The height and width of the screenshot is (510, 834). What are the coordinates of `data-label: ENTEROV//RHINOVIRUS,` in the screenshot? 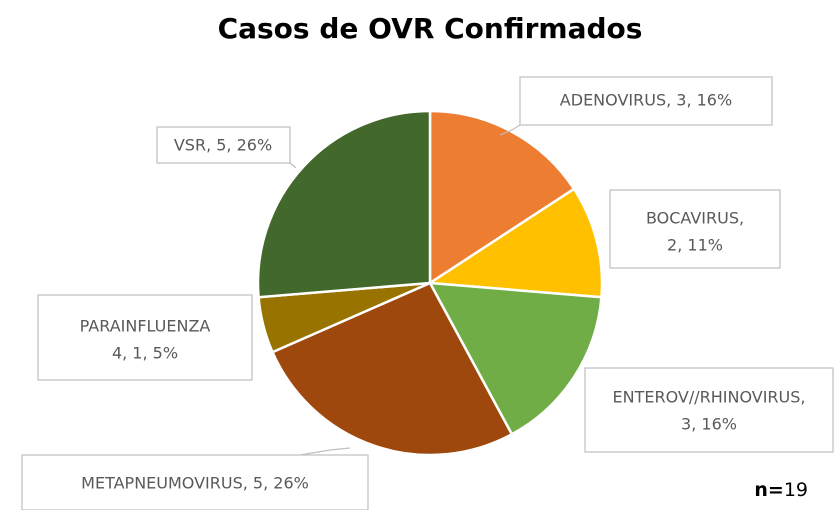 It's located at (709, 397).